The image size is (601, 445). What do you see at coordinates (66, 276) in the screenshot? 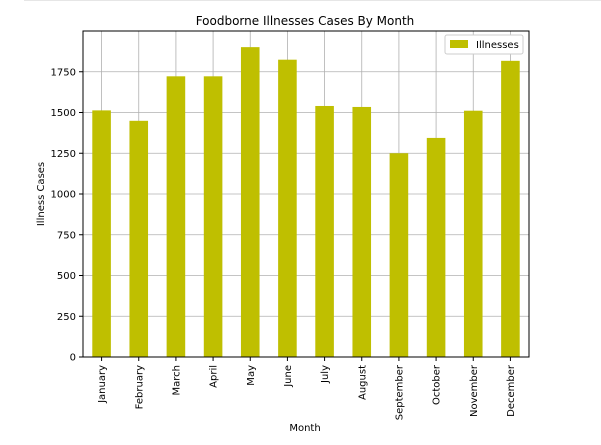
I see `y-tick-label: 500` at bounding box center [66, 276].